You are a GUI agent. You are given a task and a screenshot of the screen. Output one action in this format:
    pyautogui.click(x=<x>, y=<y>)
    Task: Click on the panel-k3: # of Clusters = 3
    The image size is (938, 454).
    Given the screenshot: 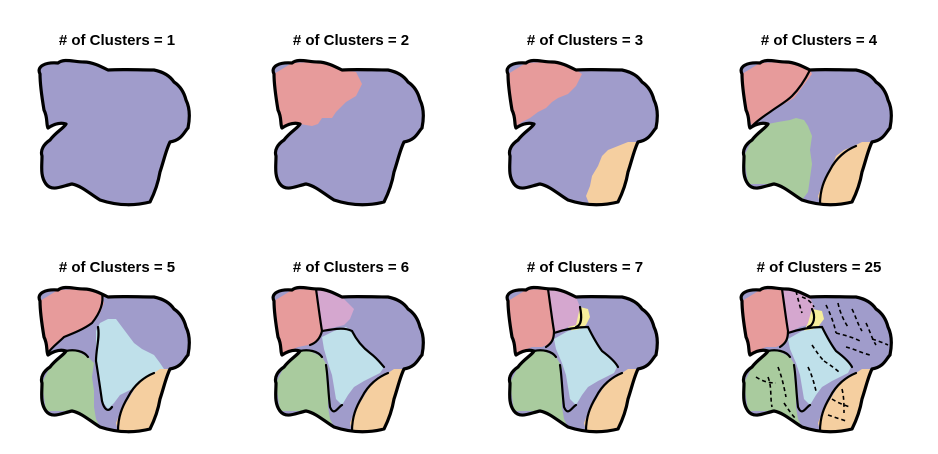 What is the action you would take?
    pyautogui.click(x=585, y=113)
    